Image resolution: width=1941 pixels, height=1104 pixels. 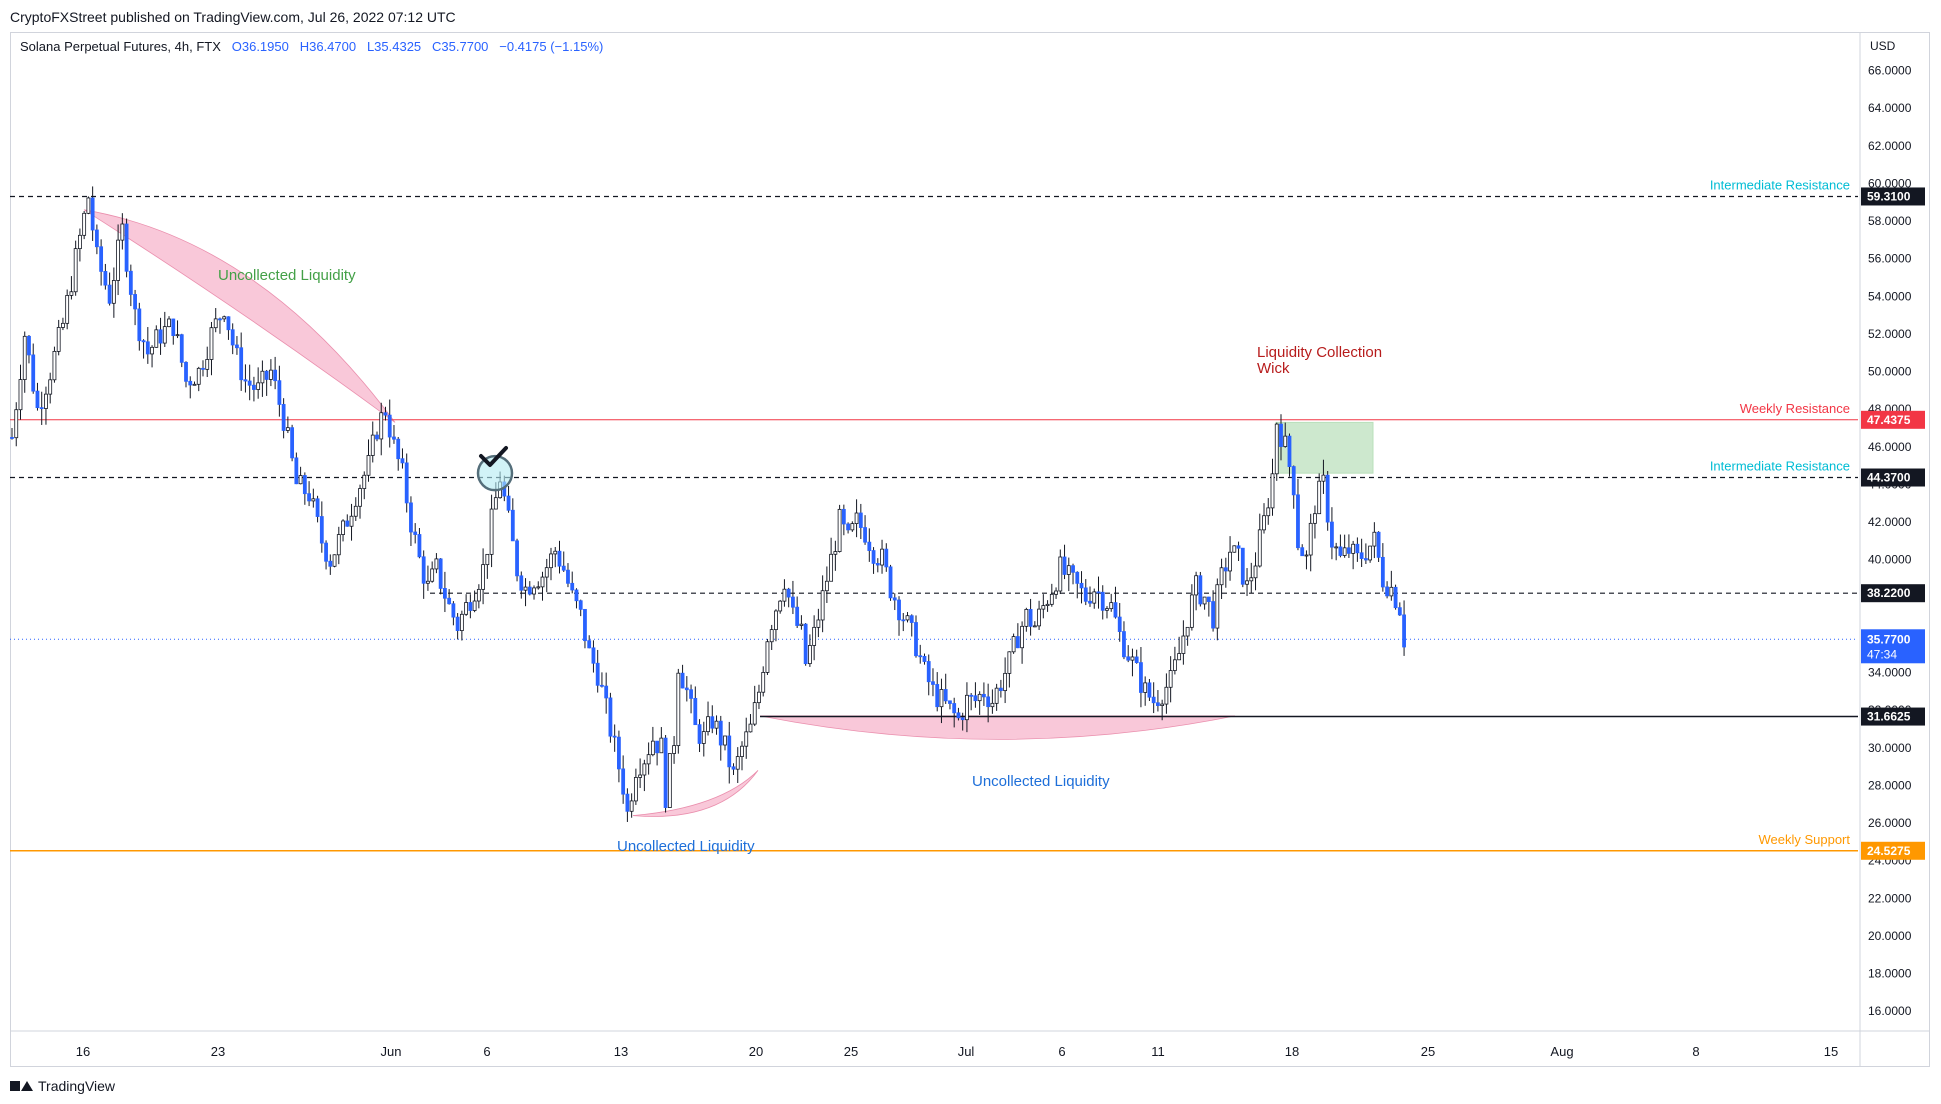 I want to click on level-value-lvl-44: 44.3700, so click(x=1889, y=478).